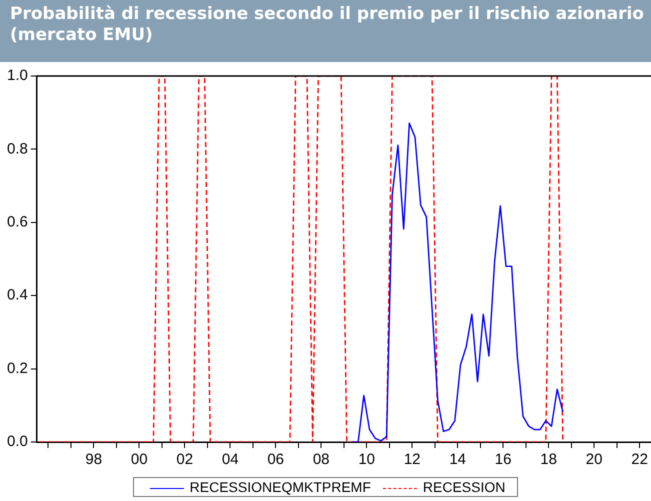  Describe the element at coordinates (639, 459) in the screenshot. I see `x-tick-label: 22` at that location.